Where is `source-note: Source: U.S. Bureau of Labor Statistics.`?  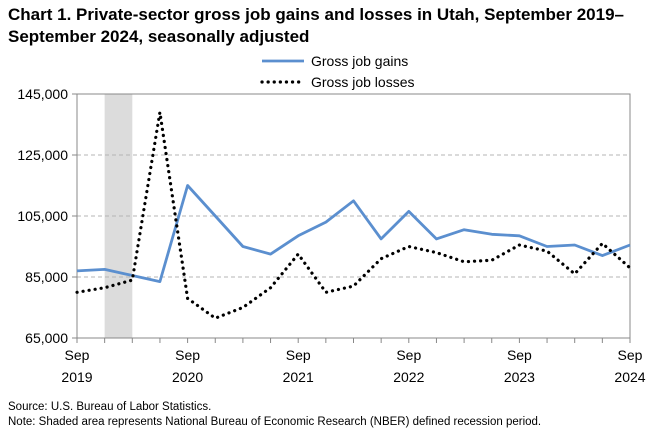 source-note: Source: U.S. Bureau of Labor Statistics. is located at coordinates (110, 407).